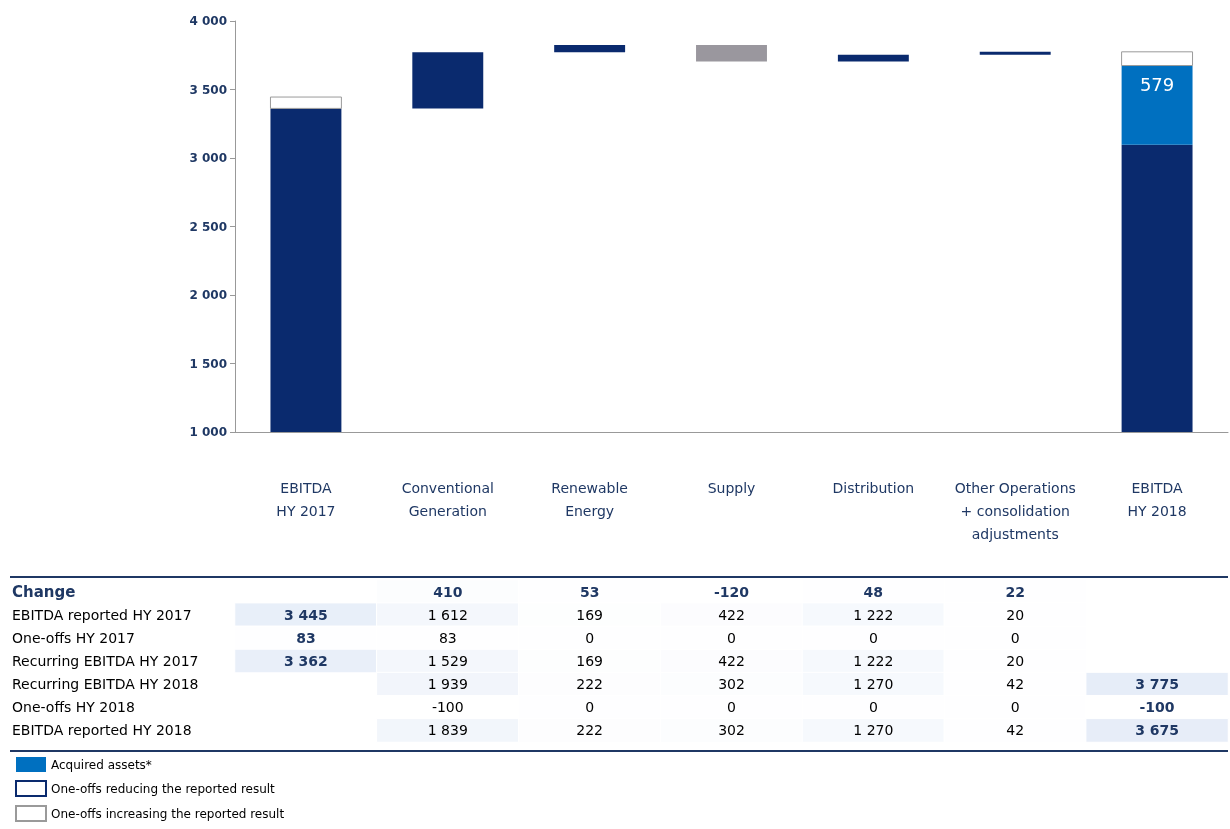  What do you see at coordinates (306, 499) in the screenshot?
I see `x-tick-label: EBITDA HY 2017` at bounding box center [306, 499].